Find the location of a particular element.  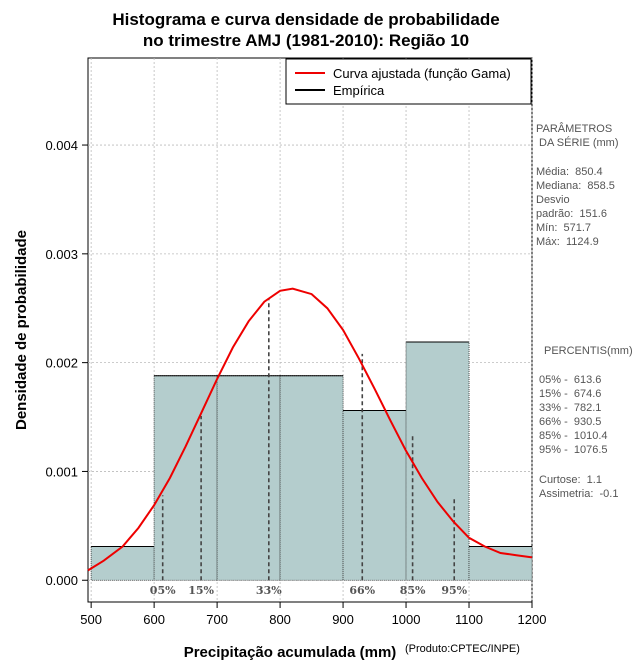

percentile-label: 05% is located at coordinates (163, 590).